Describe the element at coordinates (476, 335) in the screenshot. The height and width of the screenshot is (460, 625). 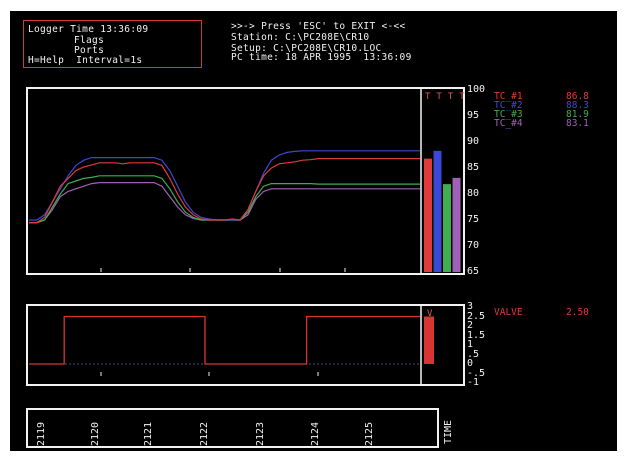
I see `valve-axis-tick-label: 1.5` at that location.